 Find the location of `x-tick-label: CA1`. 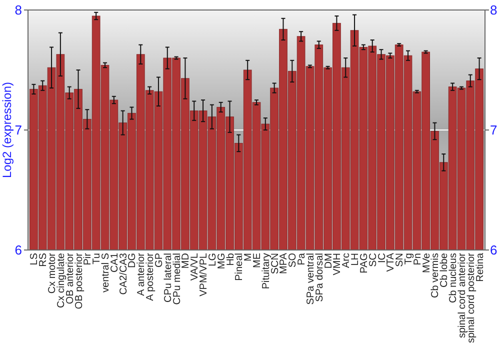

x-tick-label: CA1 is located at coordinates (114, 262).